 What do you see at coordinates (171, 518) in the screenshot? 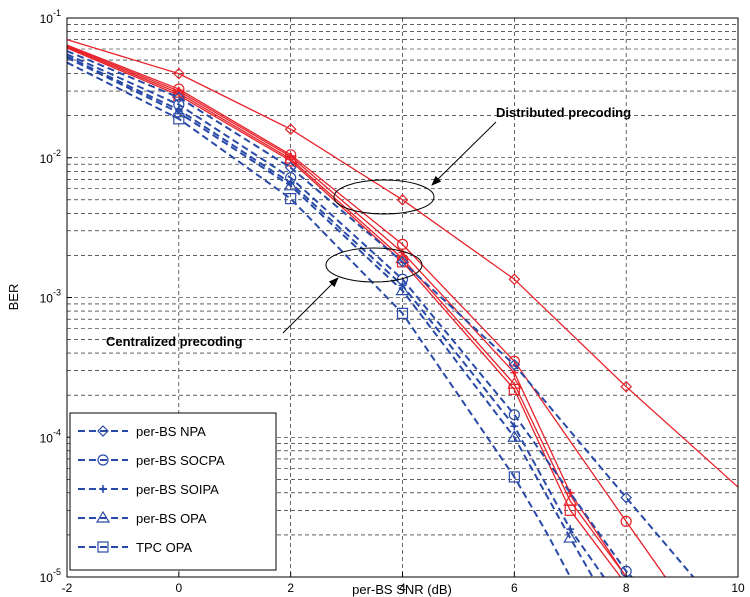
I see `legend-label: per-BS OPA` at bounding box center [171, 518].